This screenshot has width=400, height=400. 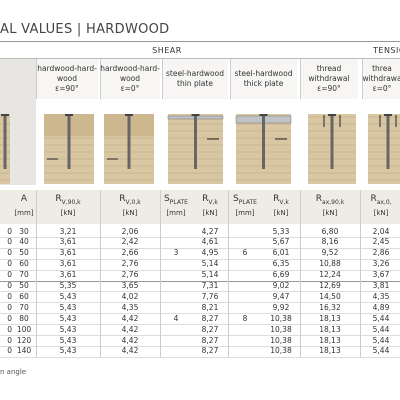 I want to click on cell: 9,92, so click(x=281, y=307).